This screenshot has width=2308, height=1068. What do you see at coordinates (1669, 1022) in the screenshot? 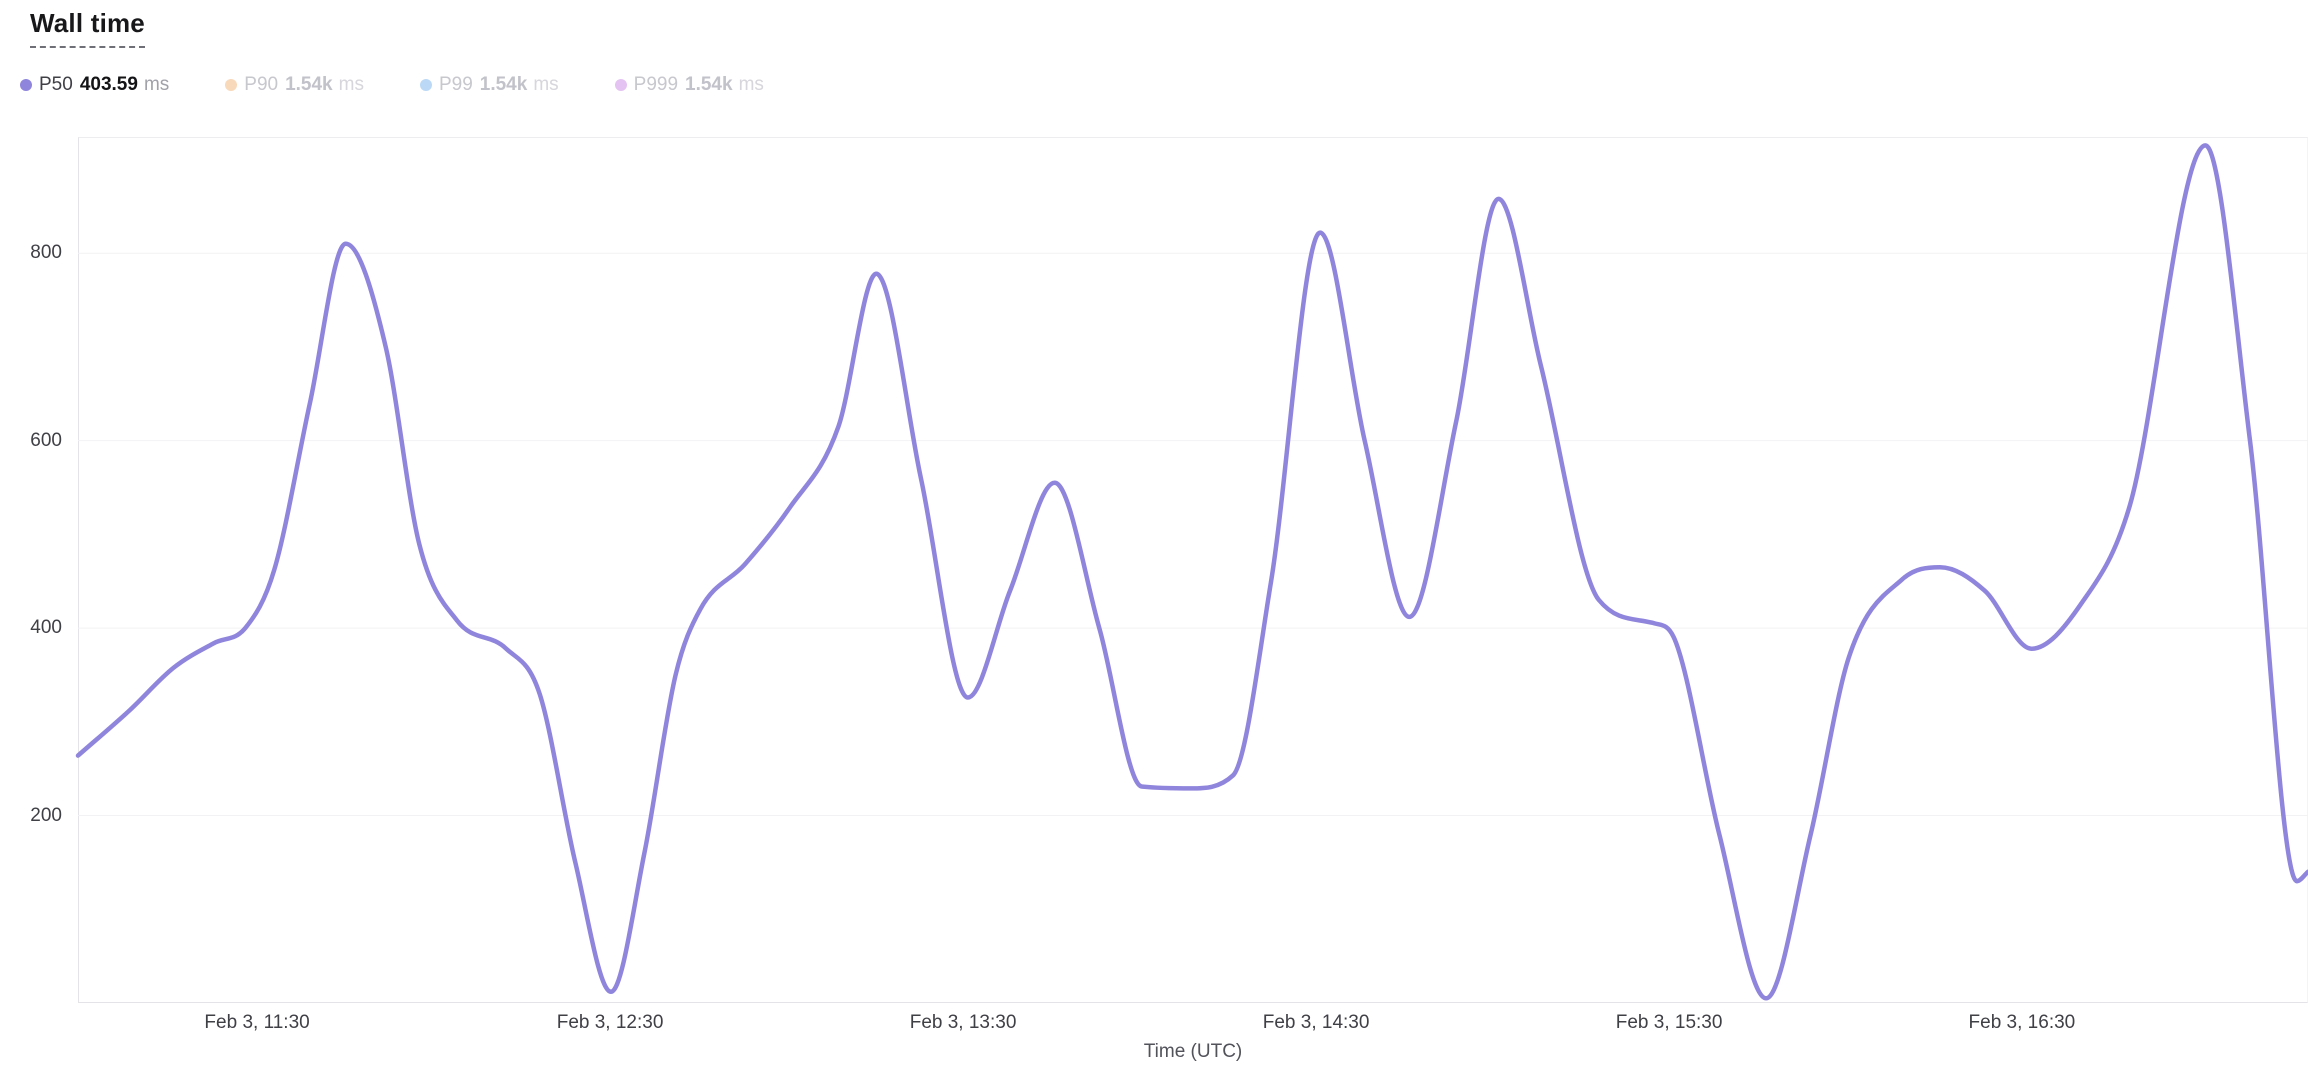
I see `x-tick-label: Feb 3, 15:30` at bounding box center [1669, 1022].